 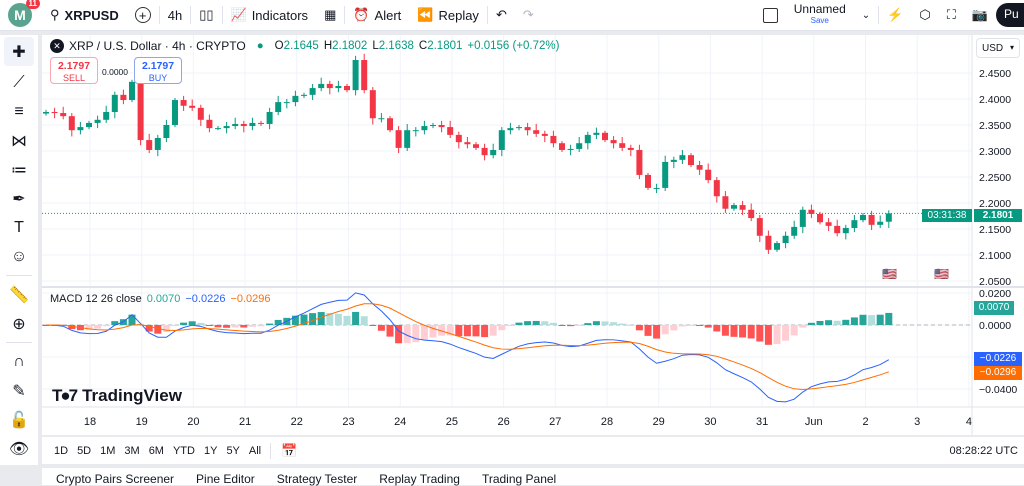 I want to click on screenshot-button: 📷, so click(x=980, y=15).